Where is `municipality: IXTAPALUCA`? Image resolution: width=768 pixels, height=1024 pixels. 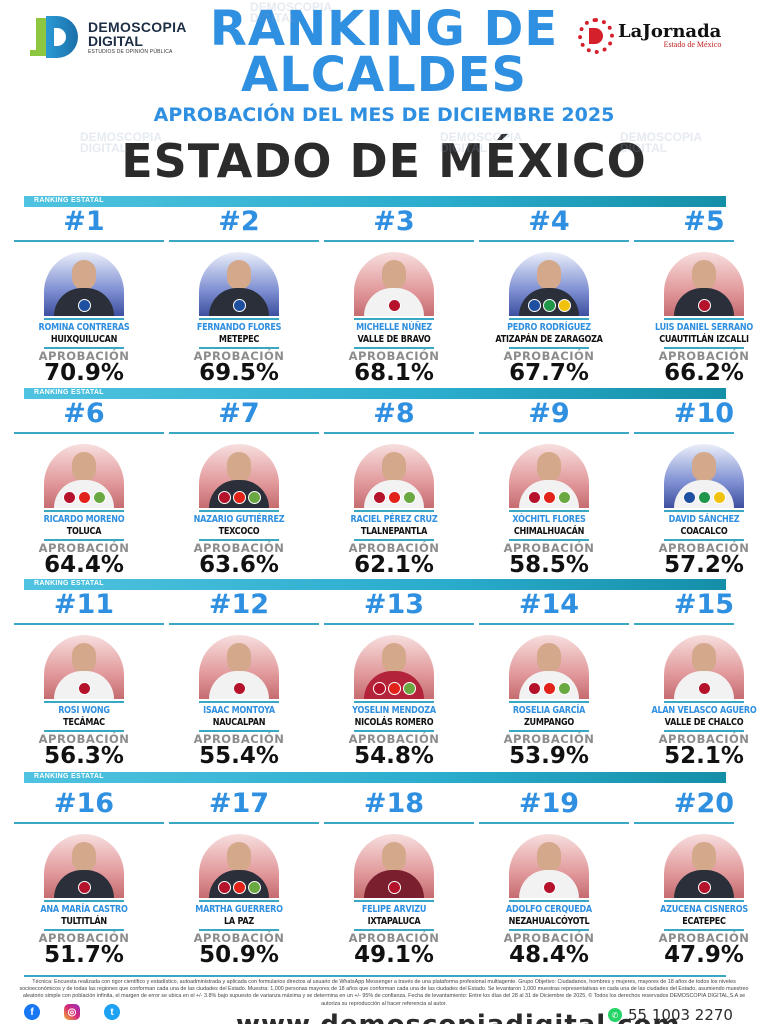 municipality: IXTAPALUCA is located at coordinates (394, 921).